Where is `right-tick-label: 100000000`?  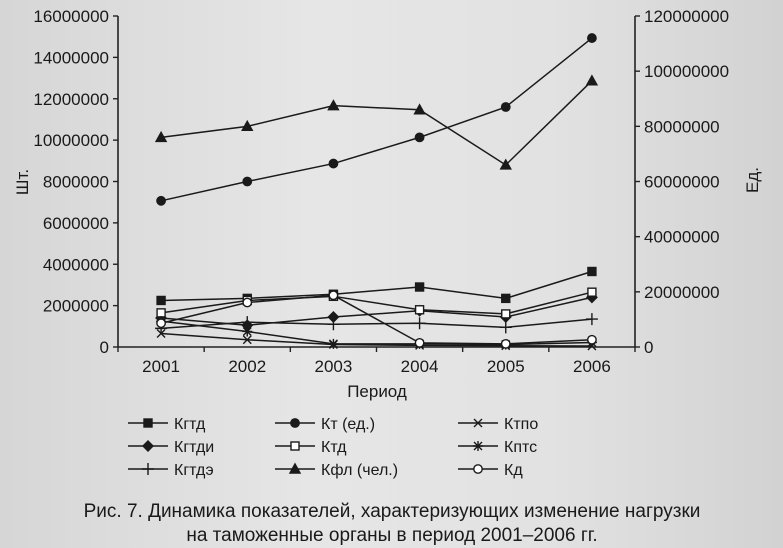 right-tick-label: 100000000 is located at coordinates (686, 71).